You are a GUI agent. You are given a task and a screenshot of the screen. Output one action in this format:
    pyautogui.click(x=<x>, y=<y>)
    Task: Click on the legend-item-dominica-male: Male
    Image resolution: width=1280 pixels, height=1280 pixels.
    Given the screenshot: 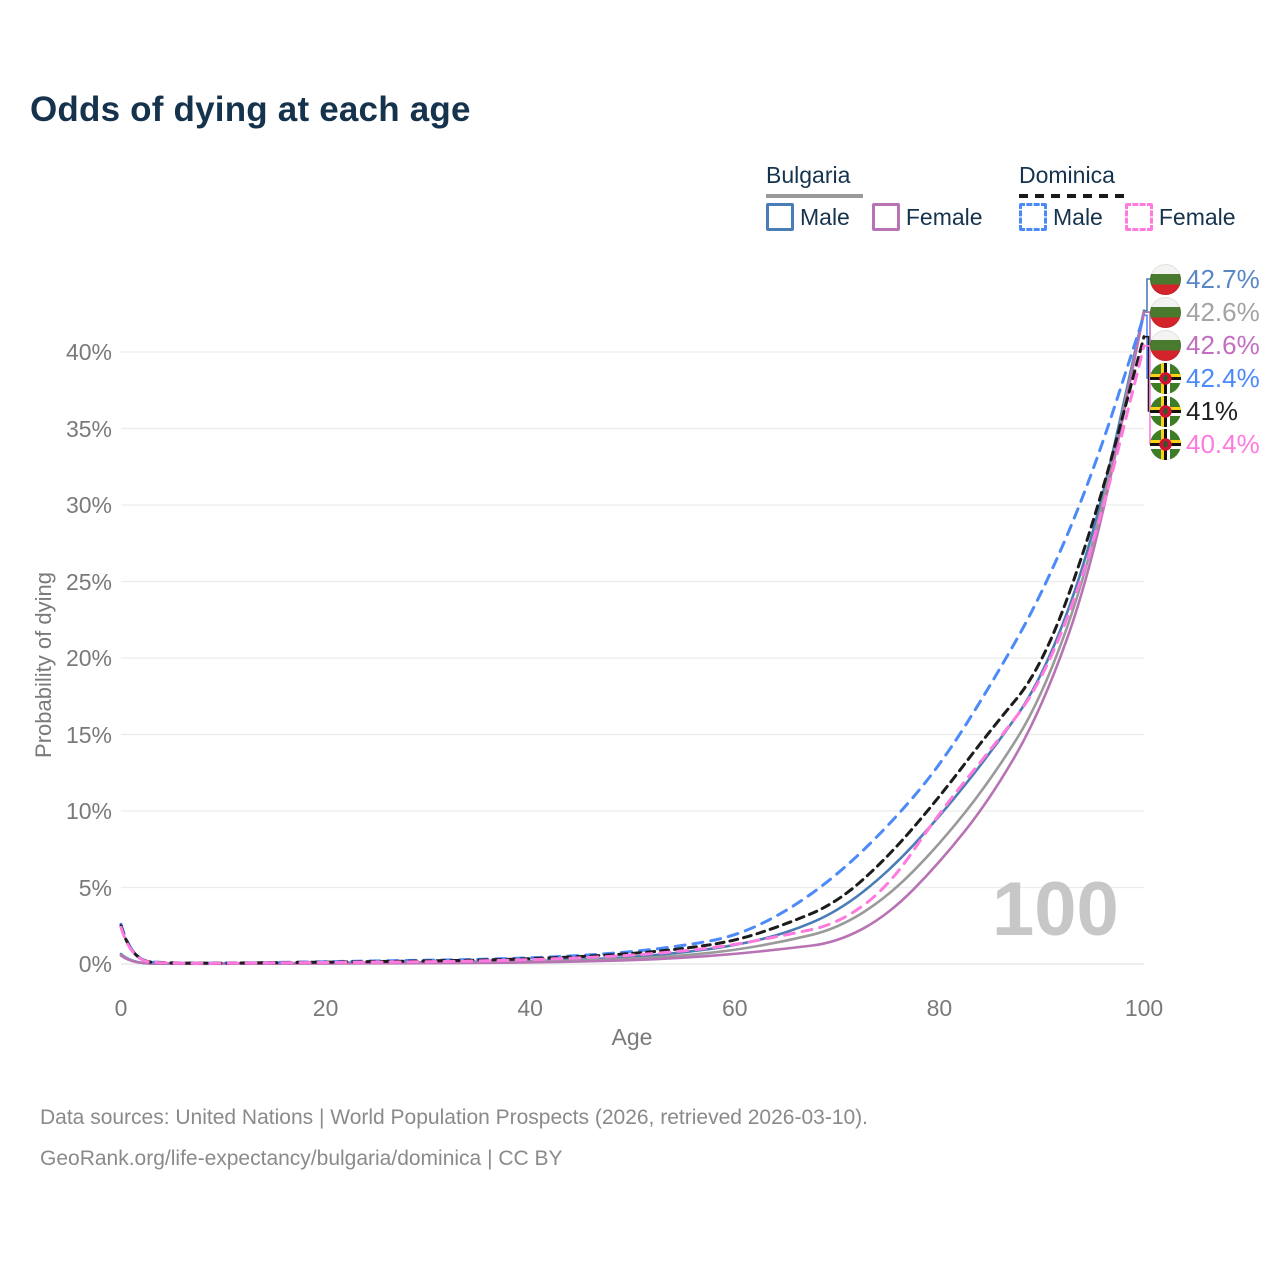 What is the action you would take?
    pyautogui.click(x=1061, y=217)
    